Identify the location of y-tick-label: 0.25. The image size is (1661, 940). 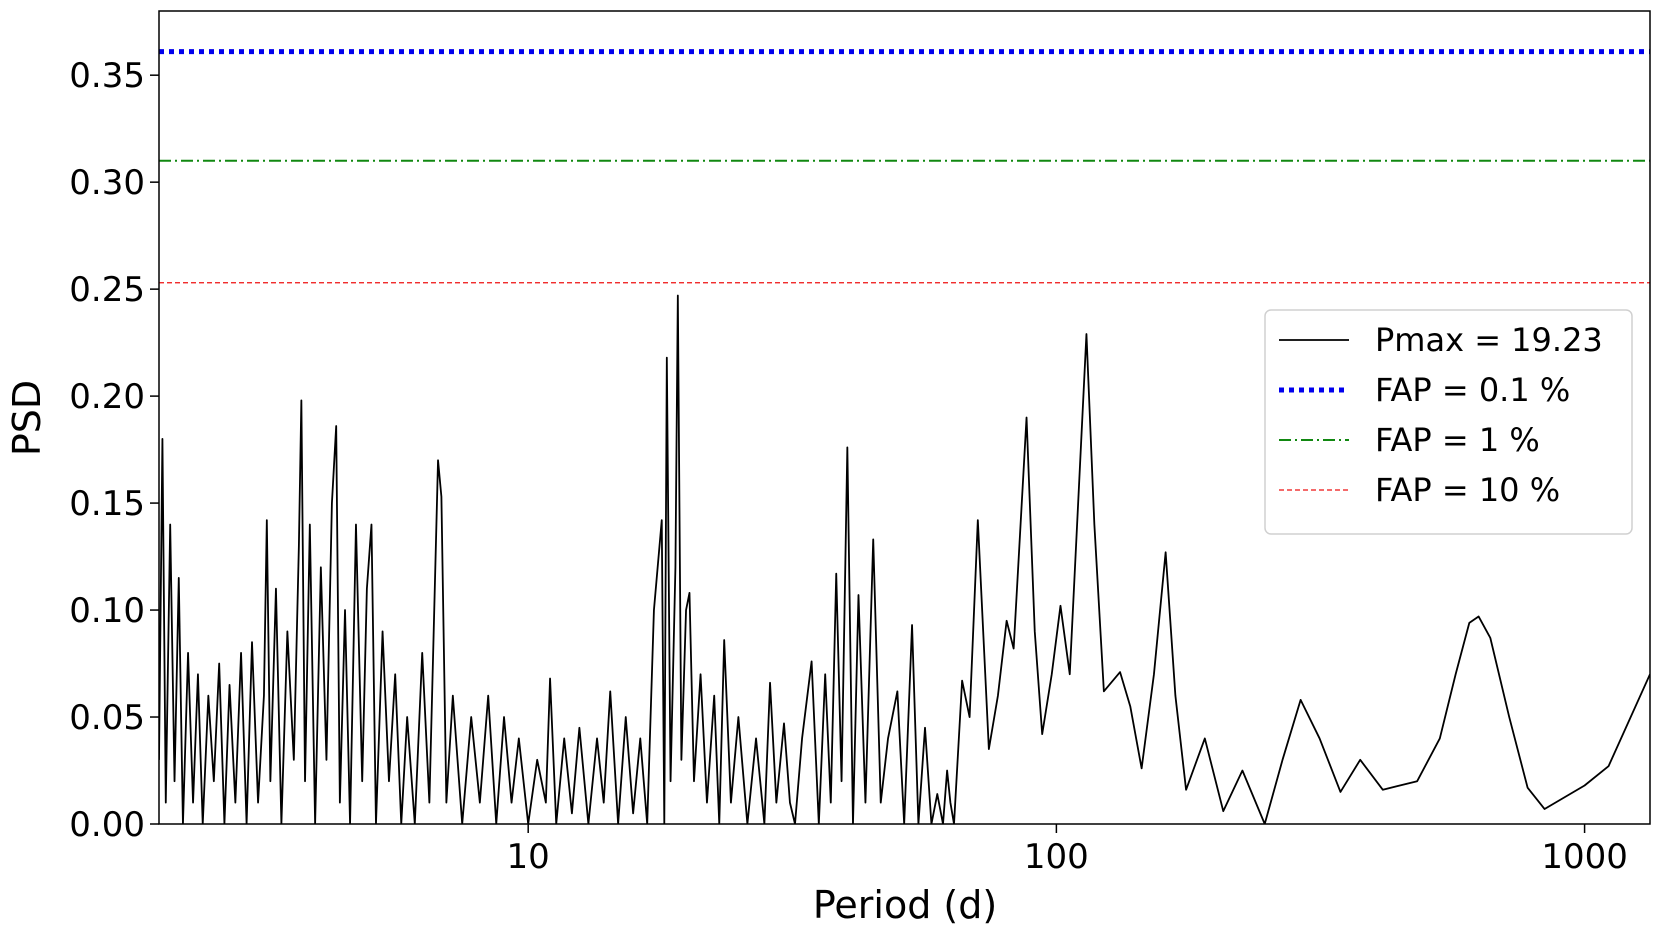
(107, 290).